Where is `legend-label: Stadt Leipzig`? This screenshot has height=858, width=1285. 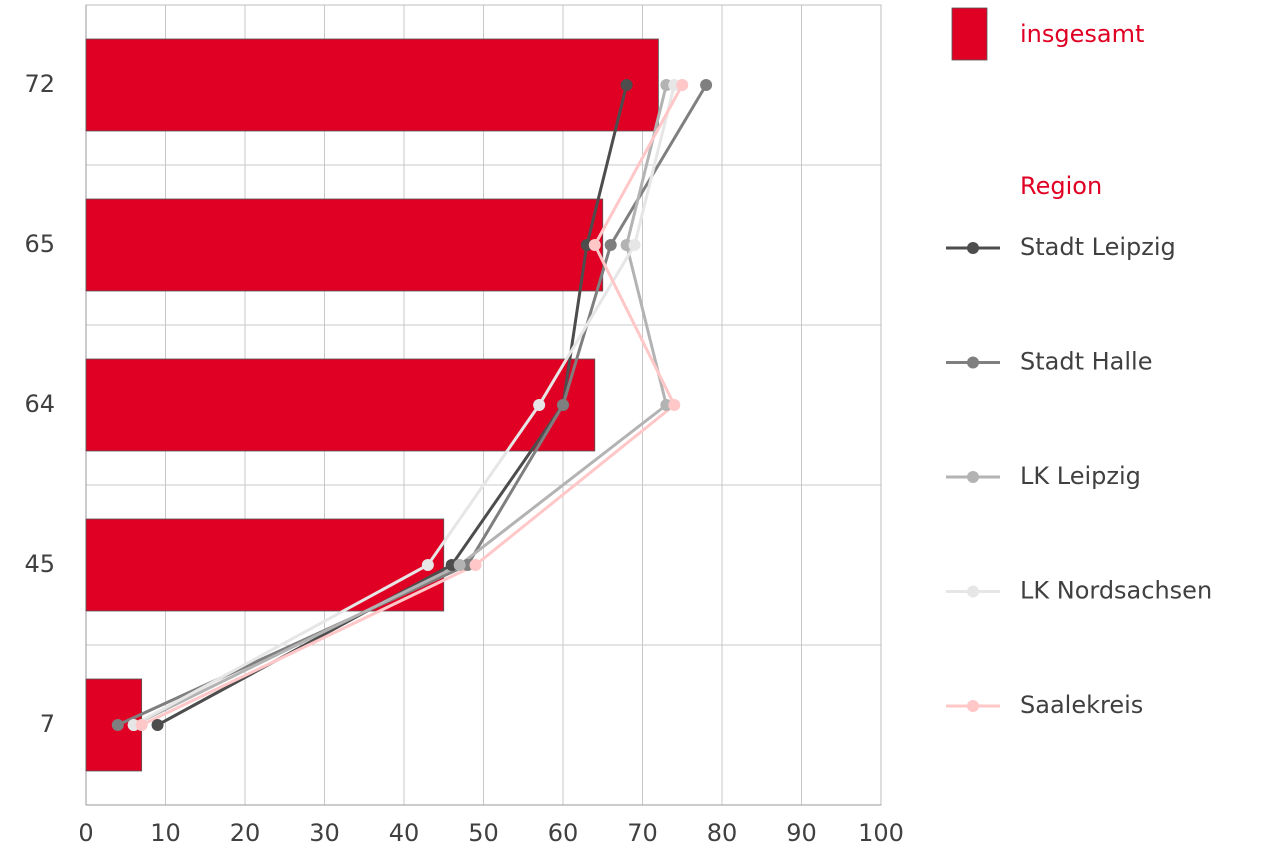
legend-label: Stadt Leipzig is located at coordinates (1098, 247).